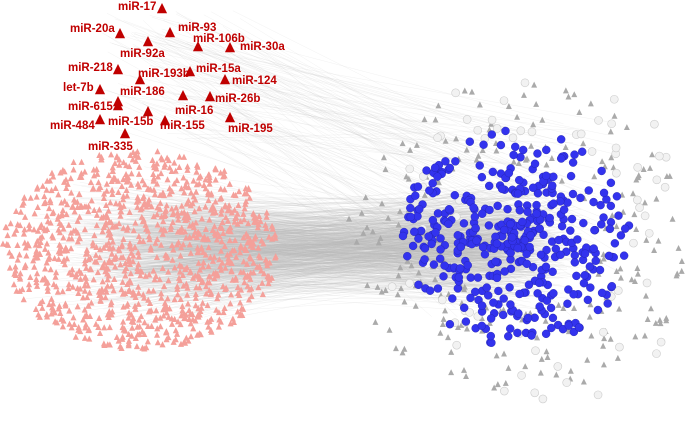 This screenshot has width=685, height=430. Describe the element at coordinates (142, 54) in the screenshot. I see `mirna-label: miR-92a` at that location.